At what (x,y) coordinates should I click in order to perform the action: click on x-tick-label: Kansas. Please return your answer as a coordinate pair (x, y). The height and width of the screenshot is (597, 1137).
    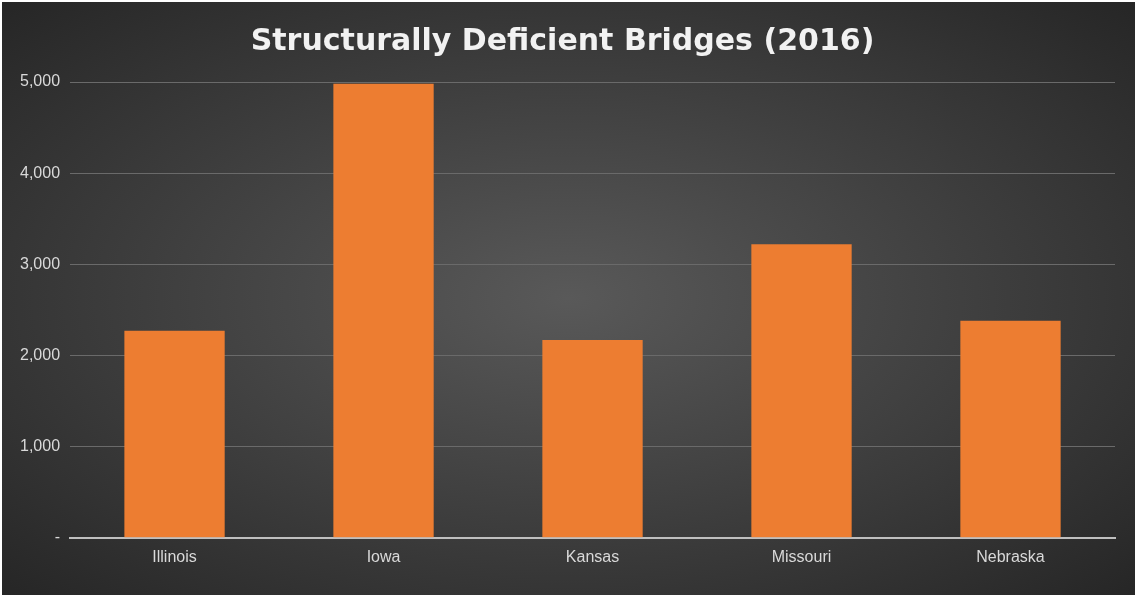
    Looking at the image, I should click on (592, 556).